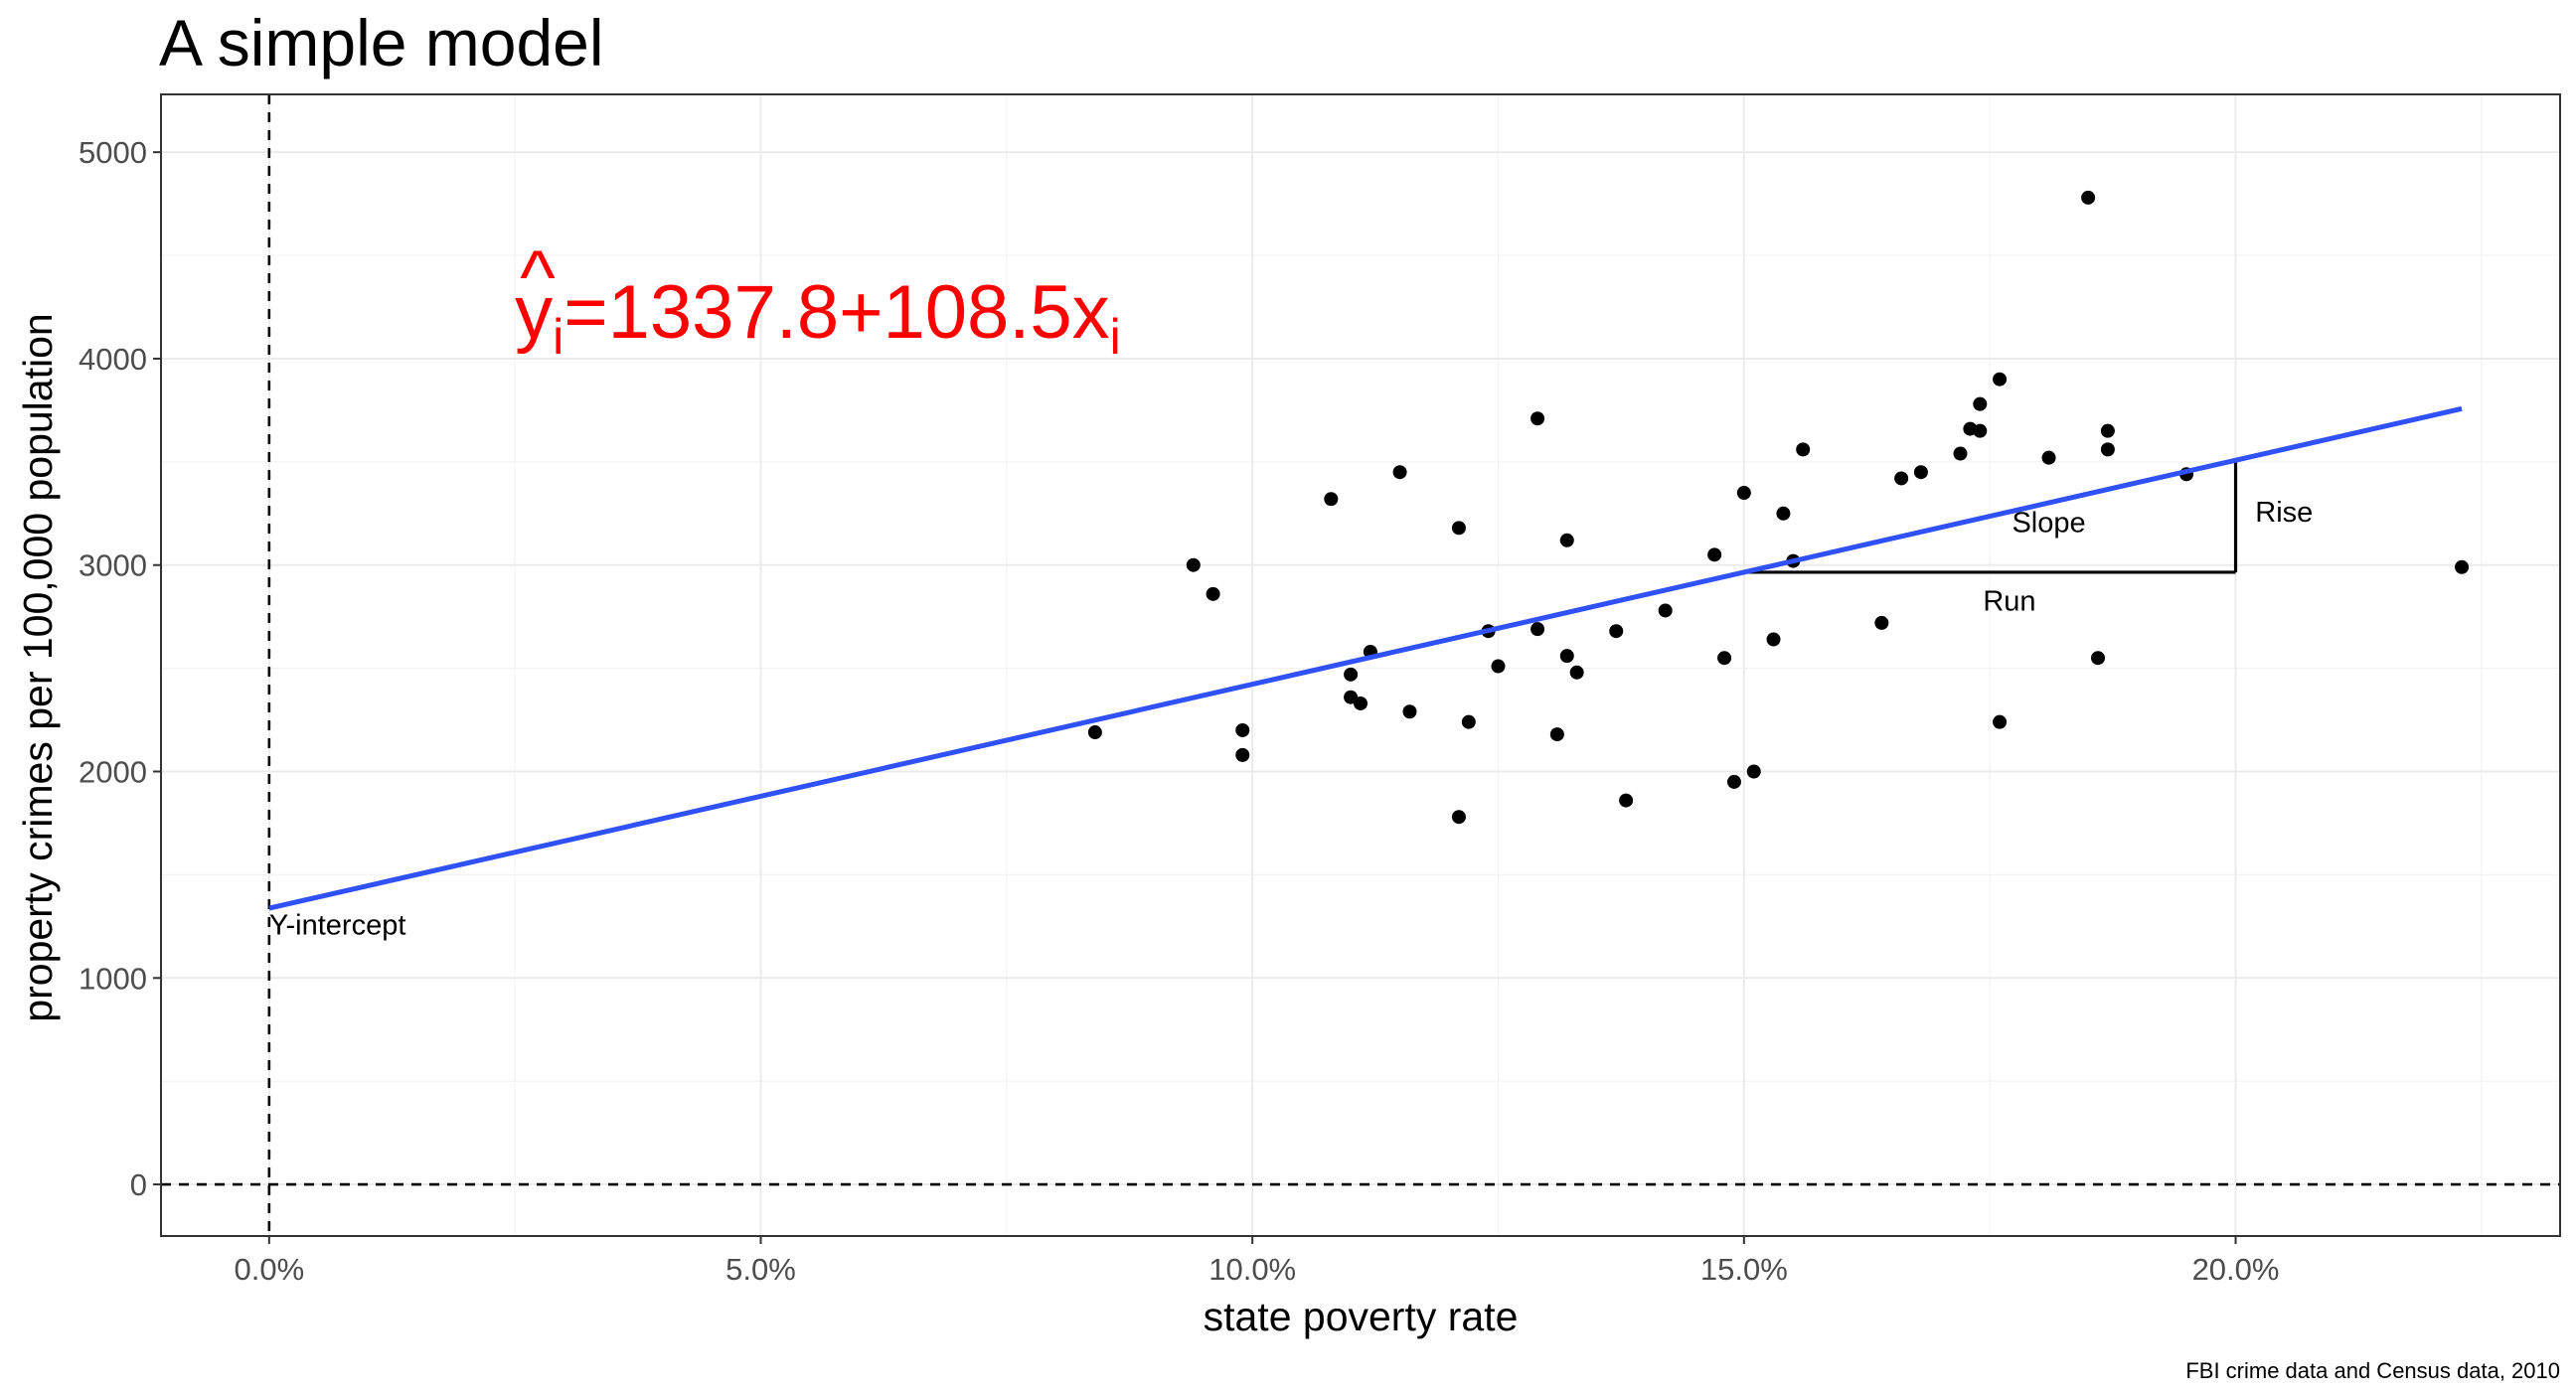 This screenshot has width=2576, height=1395. Describe the element at coordinates (113, 565) in the screenshot. I see `y-tick-label: 3000` at that location.